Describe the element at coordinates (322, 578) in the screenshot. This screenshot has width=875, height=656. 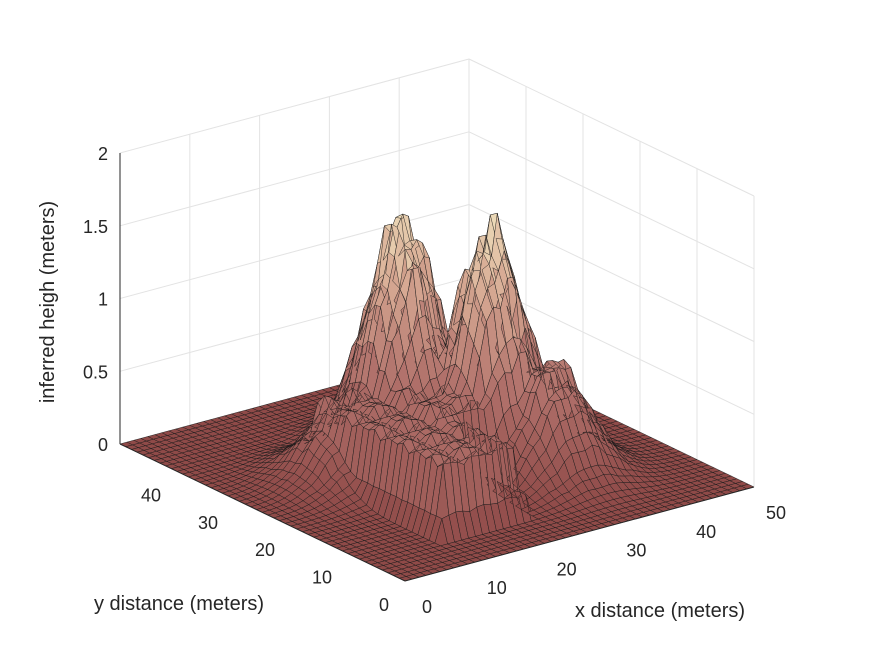
I see `y-tick-label: 10` at that location.